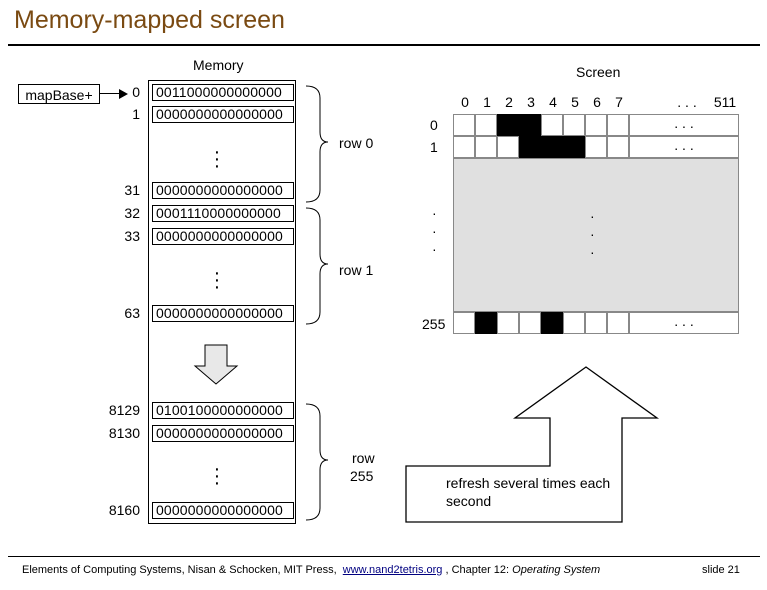 The image size is (767, 590). I want to click on screen-row-0: . . ., so click(596, 125).